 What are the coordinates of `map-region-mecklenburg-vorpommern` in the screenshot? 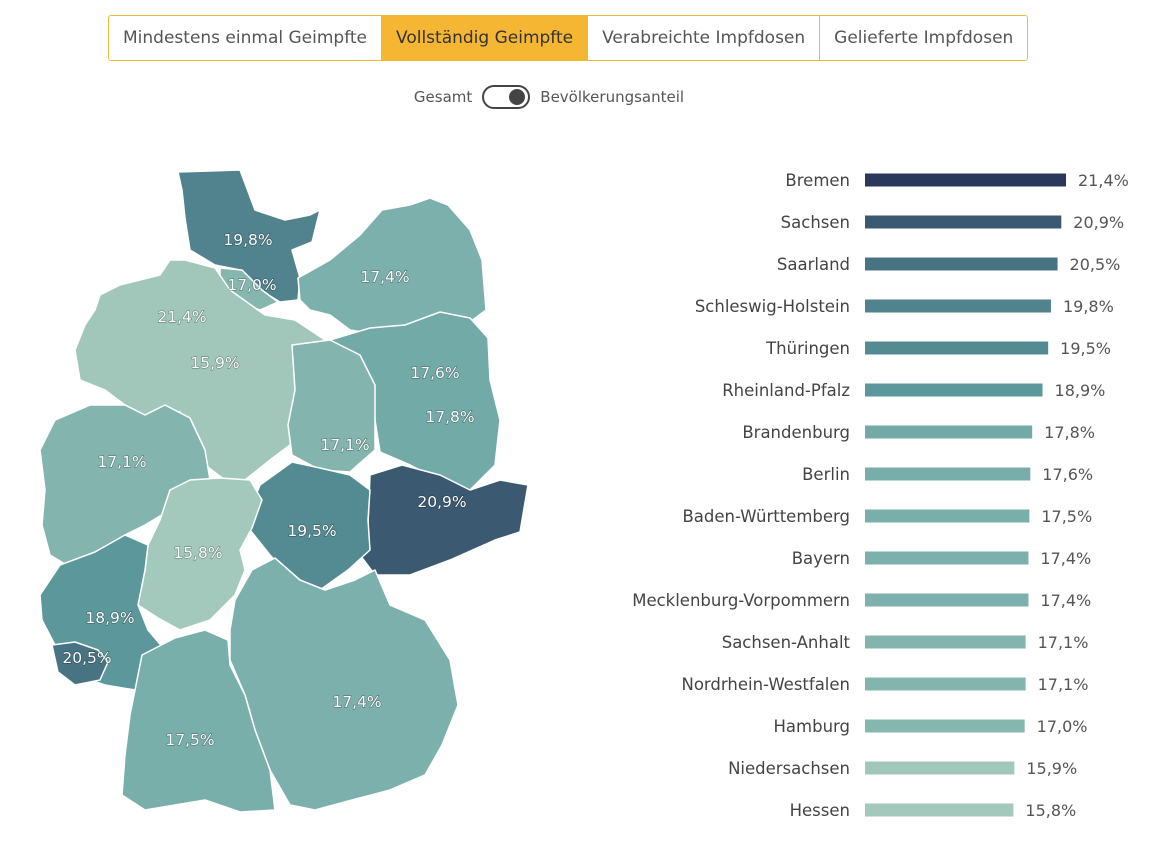 It's located at (392, 266).